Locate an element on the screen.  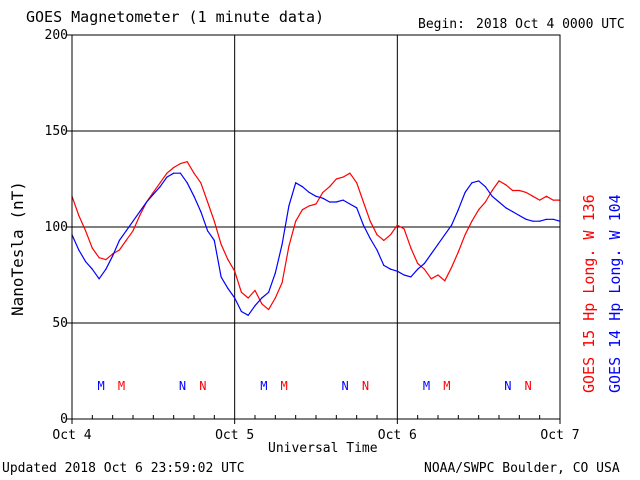
x-tick-label: Oct 4 is located at coordinates (71, 435).